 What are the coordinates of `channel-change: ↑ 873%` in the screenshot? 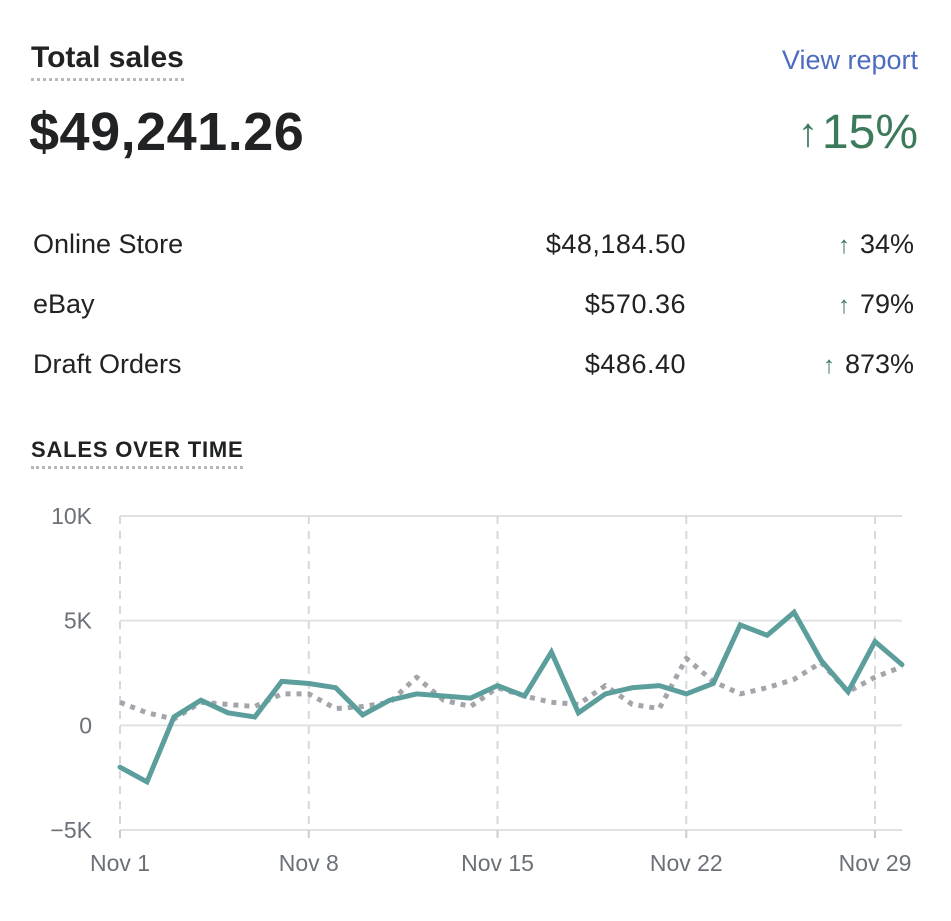 It's located at (868, 365).